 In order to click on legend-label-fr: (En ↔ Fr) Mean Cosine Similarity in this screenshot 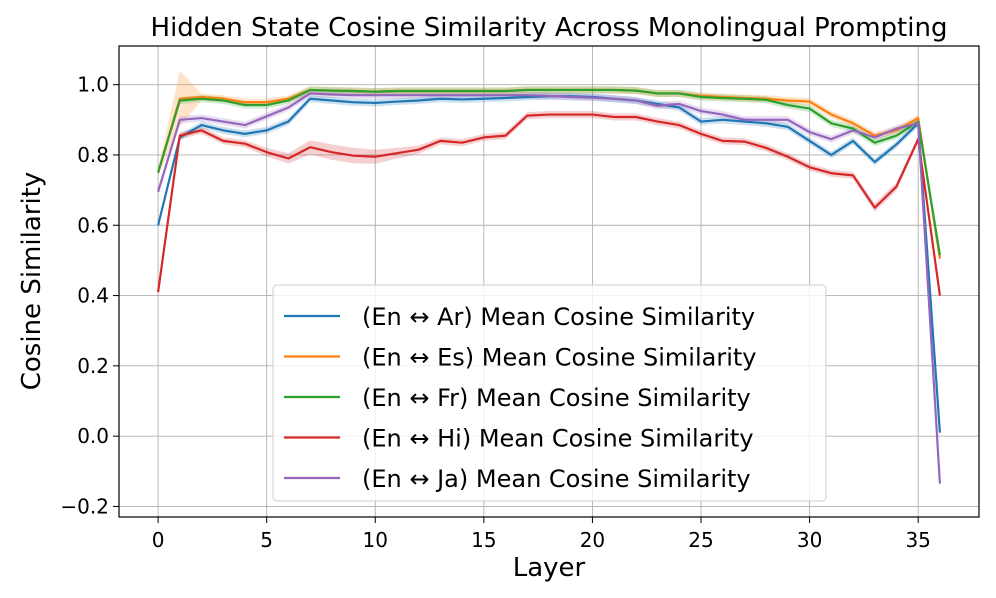, I will do `click(556, 398)`.